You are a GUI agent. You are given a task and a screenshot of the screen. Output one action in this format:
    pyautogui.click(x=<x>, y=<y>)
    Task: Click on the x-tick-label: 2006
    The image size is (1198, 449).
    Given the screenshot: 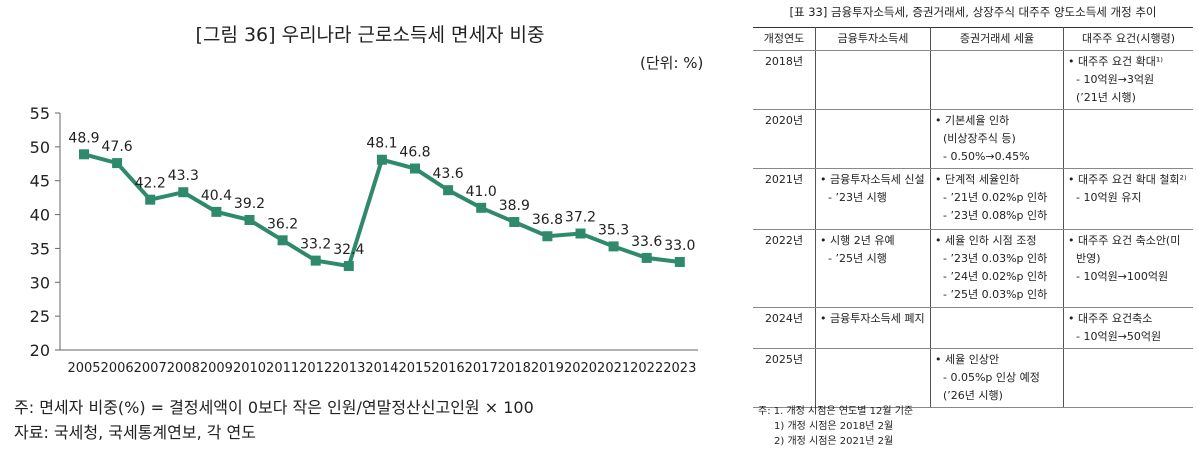 What is the action you would take?
    pyautogui.click(x=117, y=368)
    